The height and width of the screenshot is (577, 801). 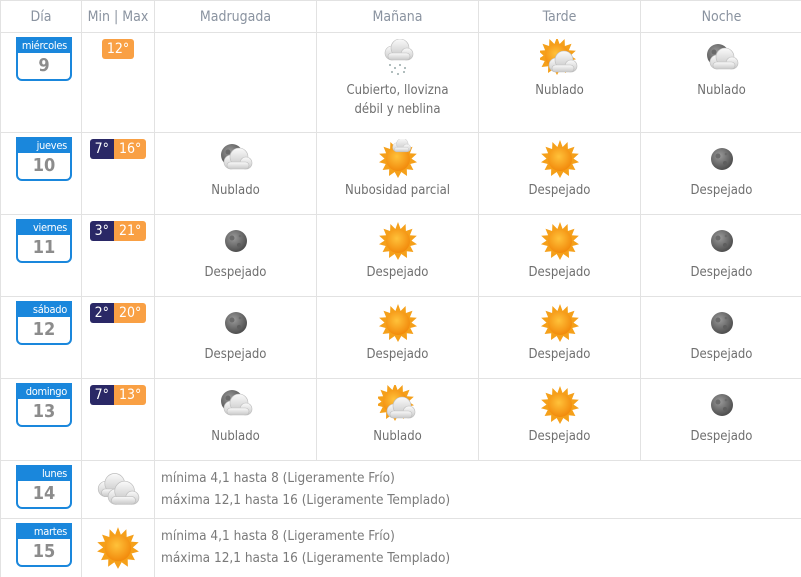 What do you see at coordinates (44, 65) in the screenshot?
I see `day-number: 9` at bounding box center [44, 65].